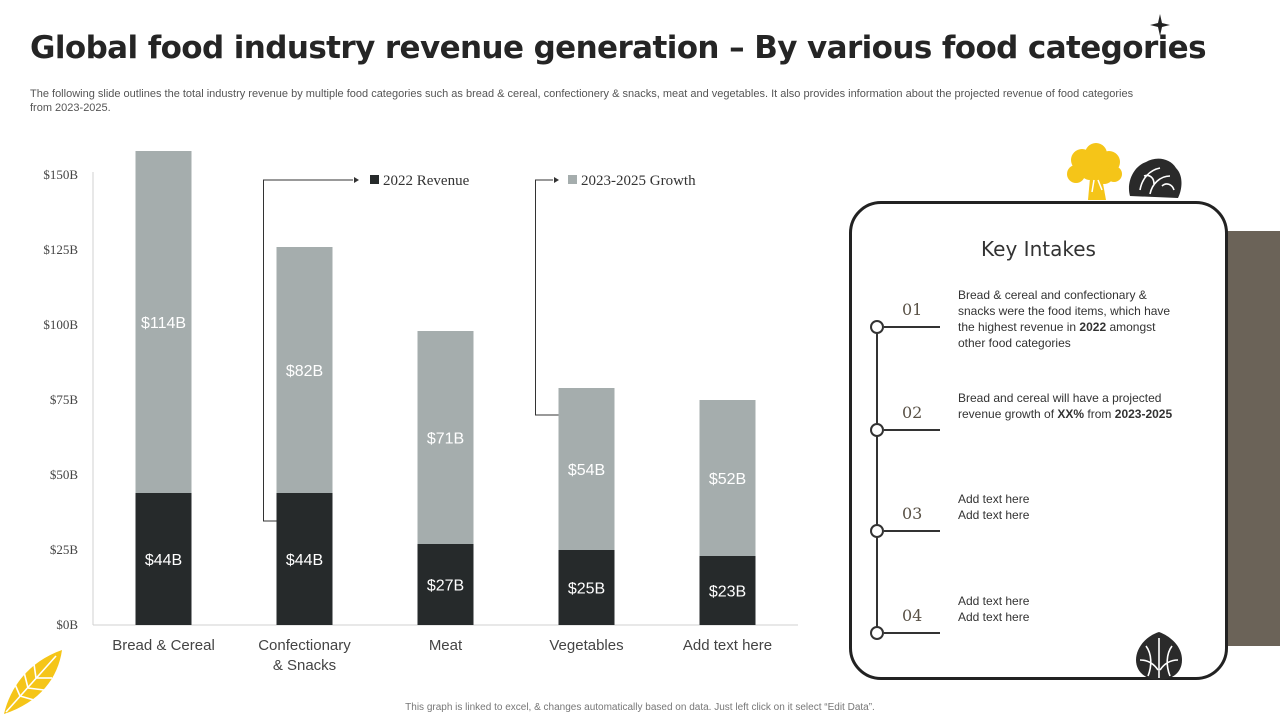 The width and height of the screenshot is (1280, 720). What do you see at coordinates (304, 655) in the screenshot?
I see `category-label: Confectionary & Snacks` at bounding box center [304, 655].